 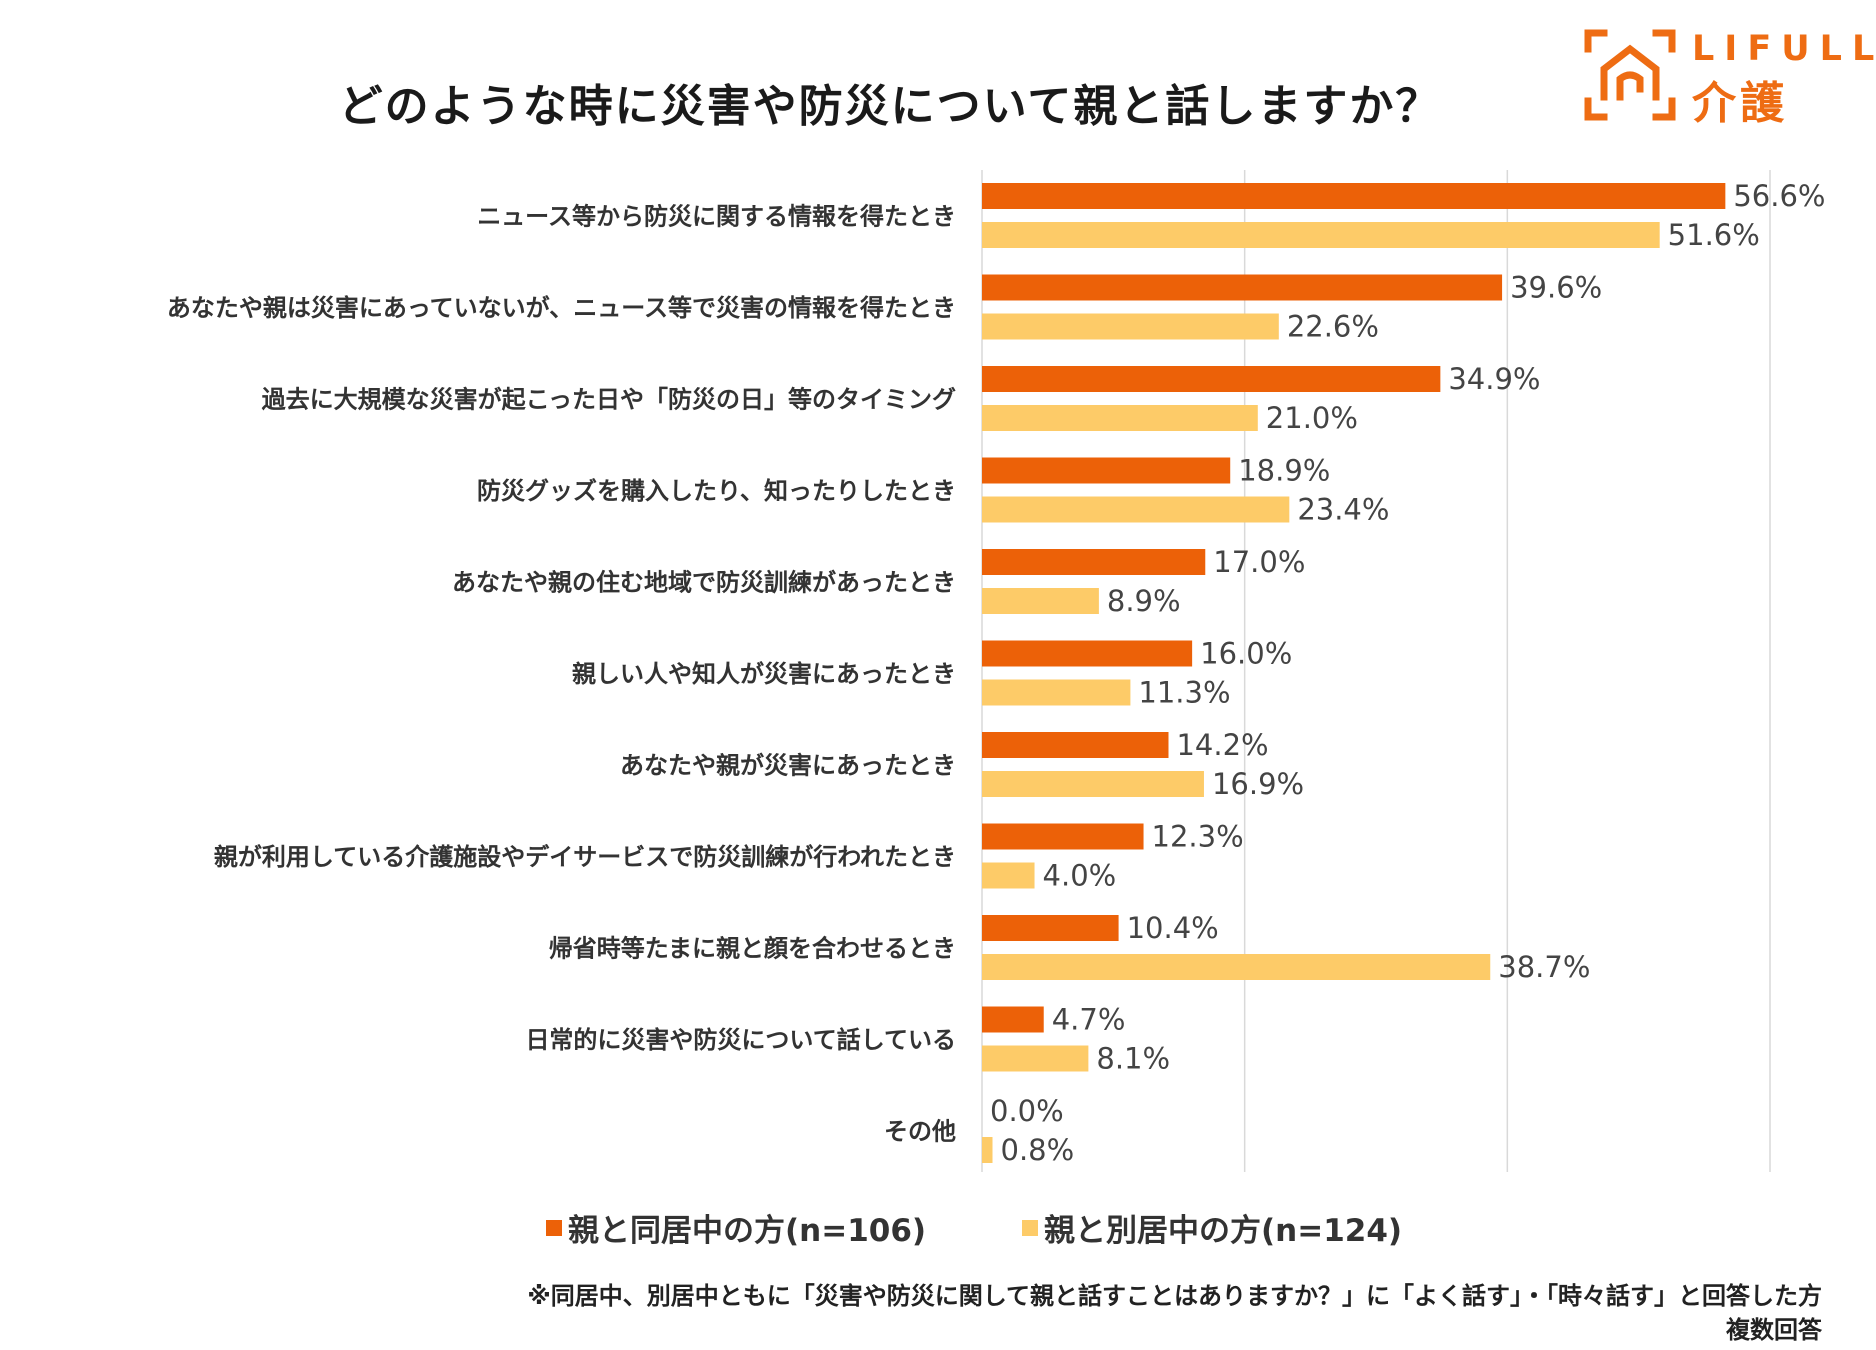 What do you see at coordinates (1774, 1330) in the screenshot?
I see `answer-type-note: 複数回答` at bounding box center [1774, 1330].